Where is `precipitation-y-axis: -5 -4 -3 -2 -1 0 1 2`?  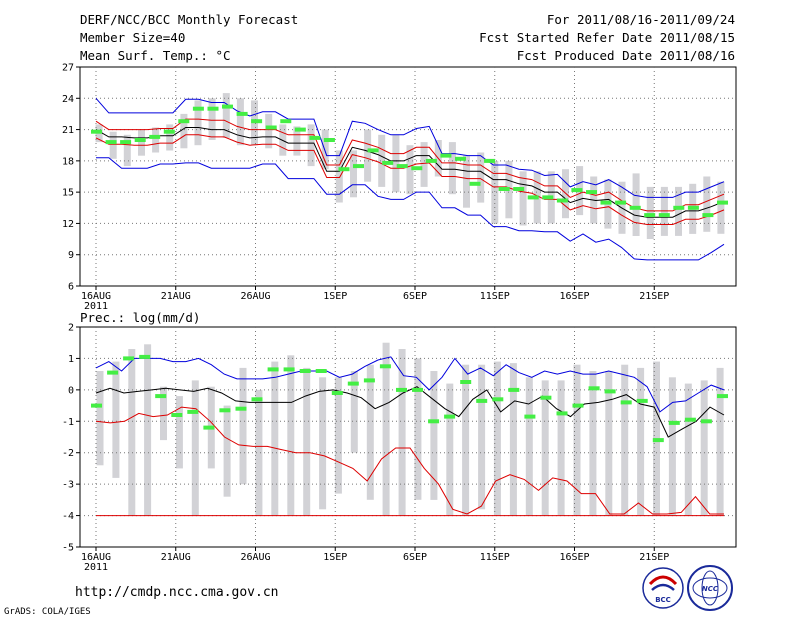
precipitation-y-axis: -5 -4 -3 -2 -1 0 1 2 is located at coordinates (71, 438).